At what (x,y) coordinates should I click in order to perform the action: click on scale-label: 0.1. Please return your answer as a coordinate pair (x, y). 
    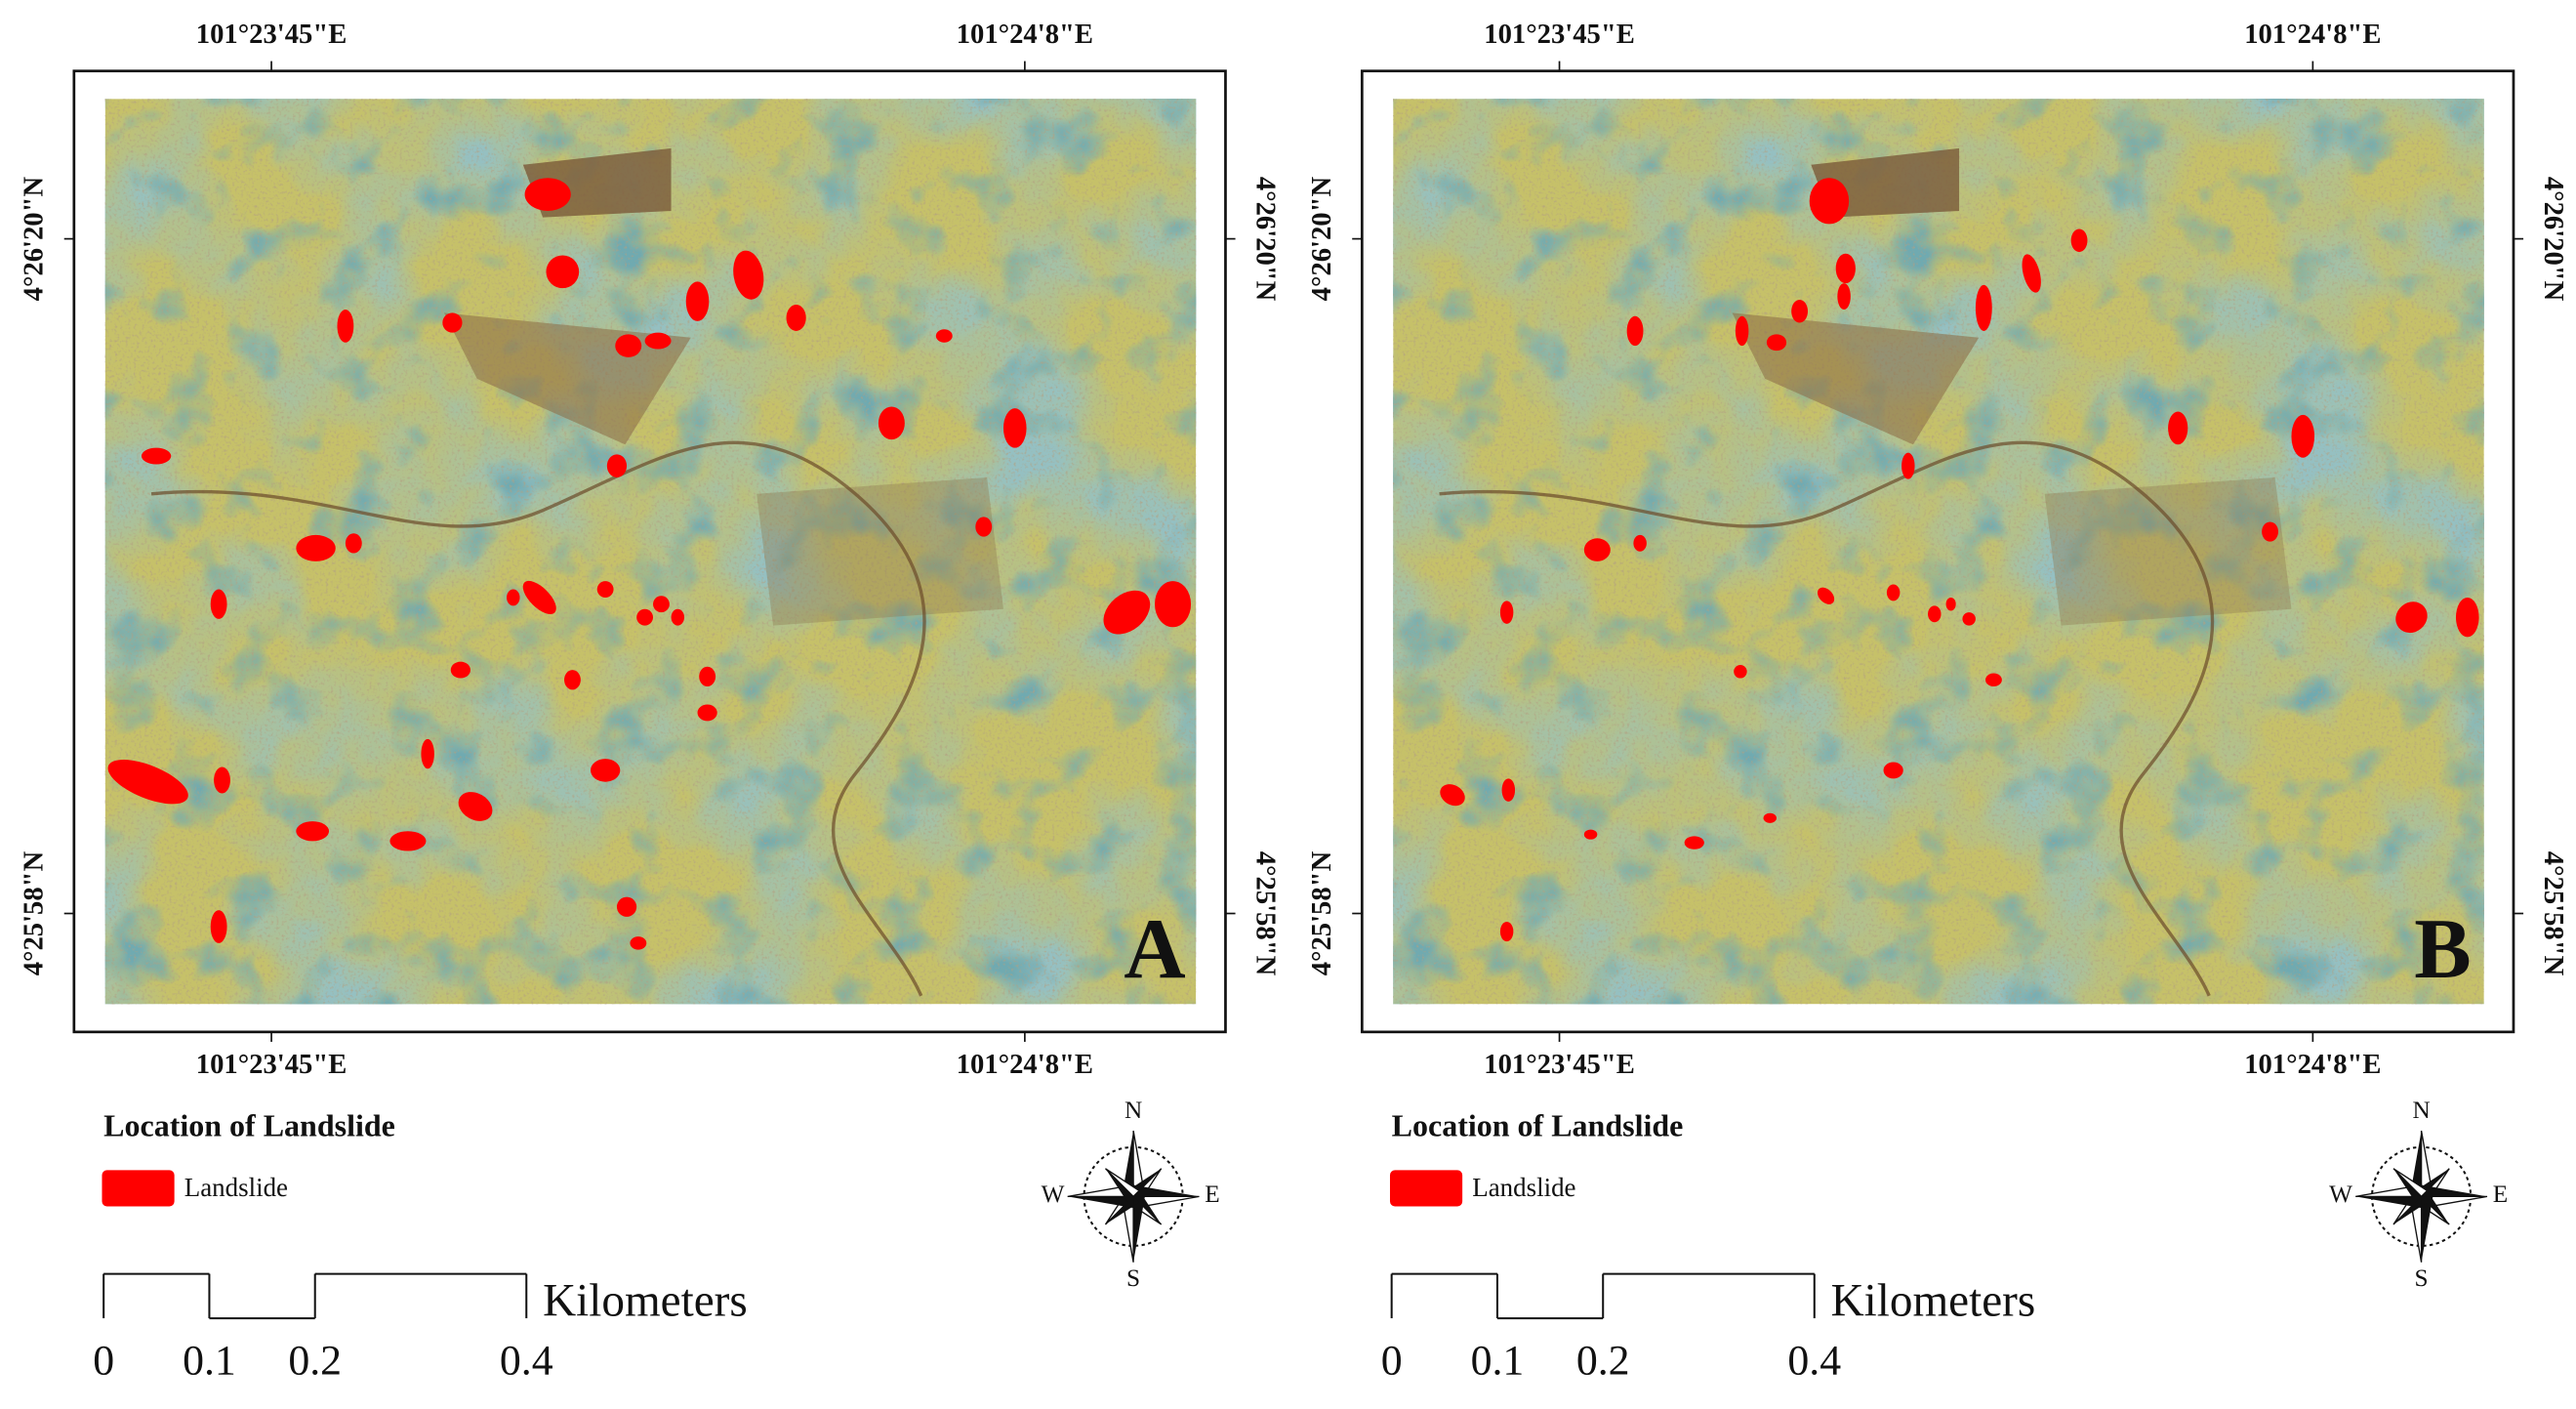
    Looking at the image, I should click on (209, 1360).